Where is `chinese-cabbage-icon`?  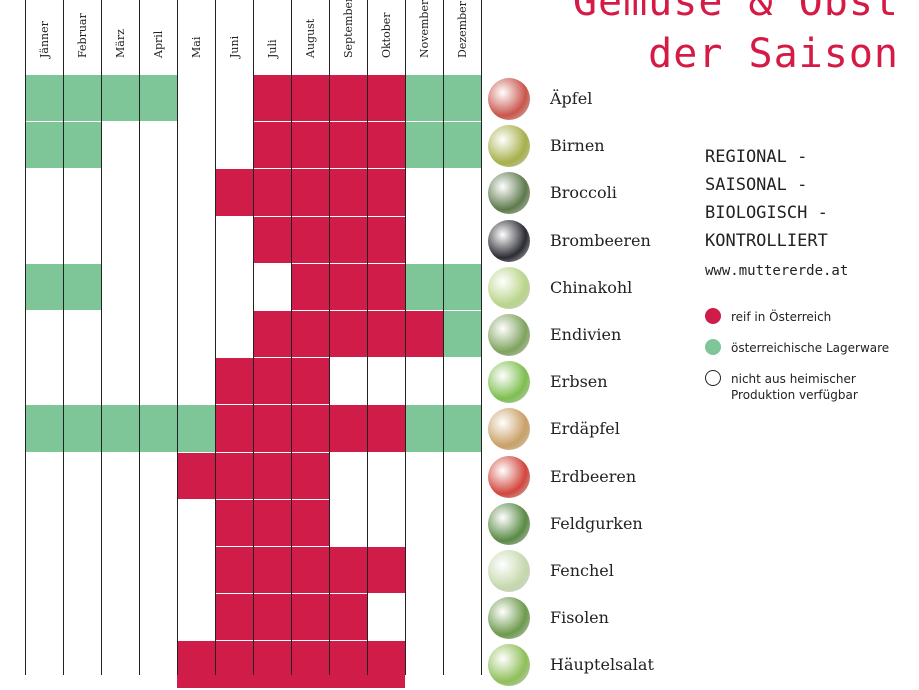
chinese-cabbage-icon is located at coordinates (509, 287).